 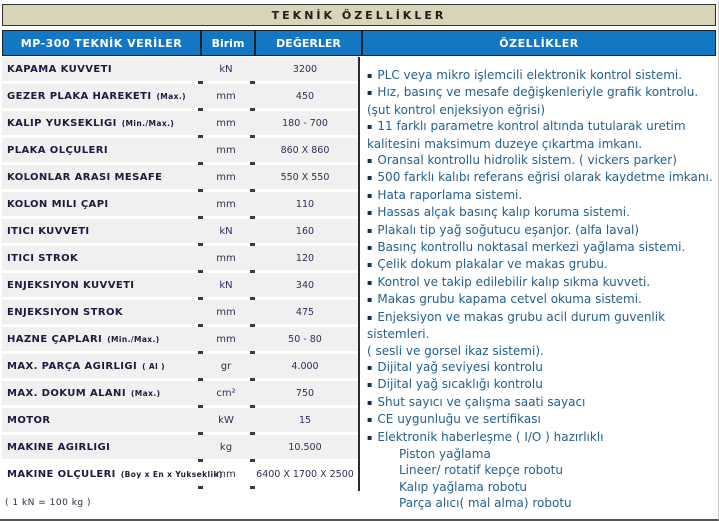 I want to click on spec-row: ENJEKSIYON STROK mm 475, so click(x=180, y=313).